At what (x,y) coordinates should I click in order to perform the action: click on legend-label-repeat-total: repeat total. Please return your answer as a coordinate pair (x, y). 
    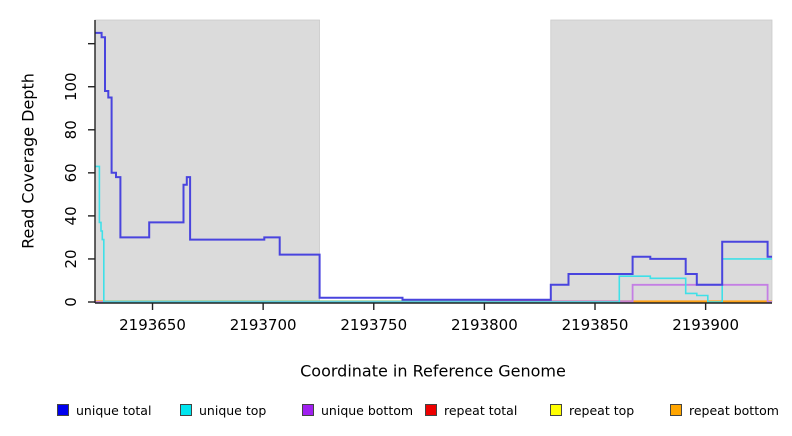
    Looking at the image, I should click on (481, 410).